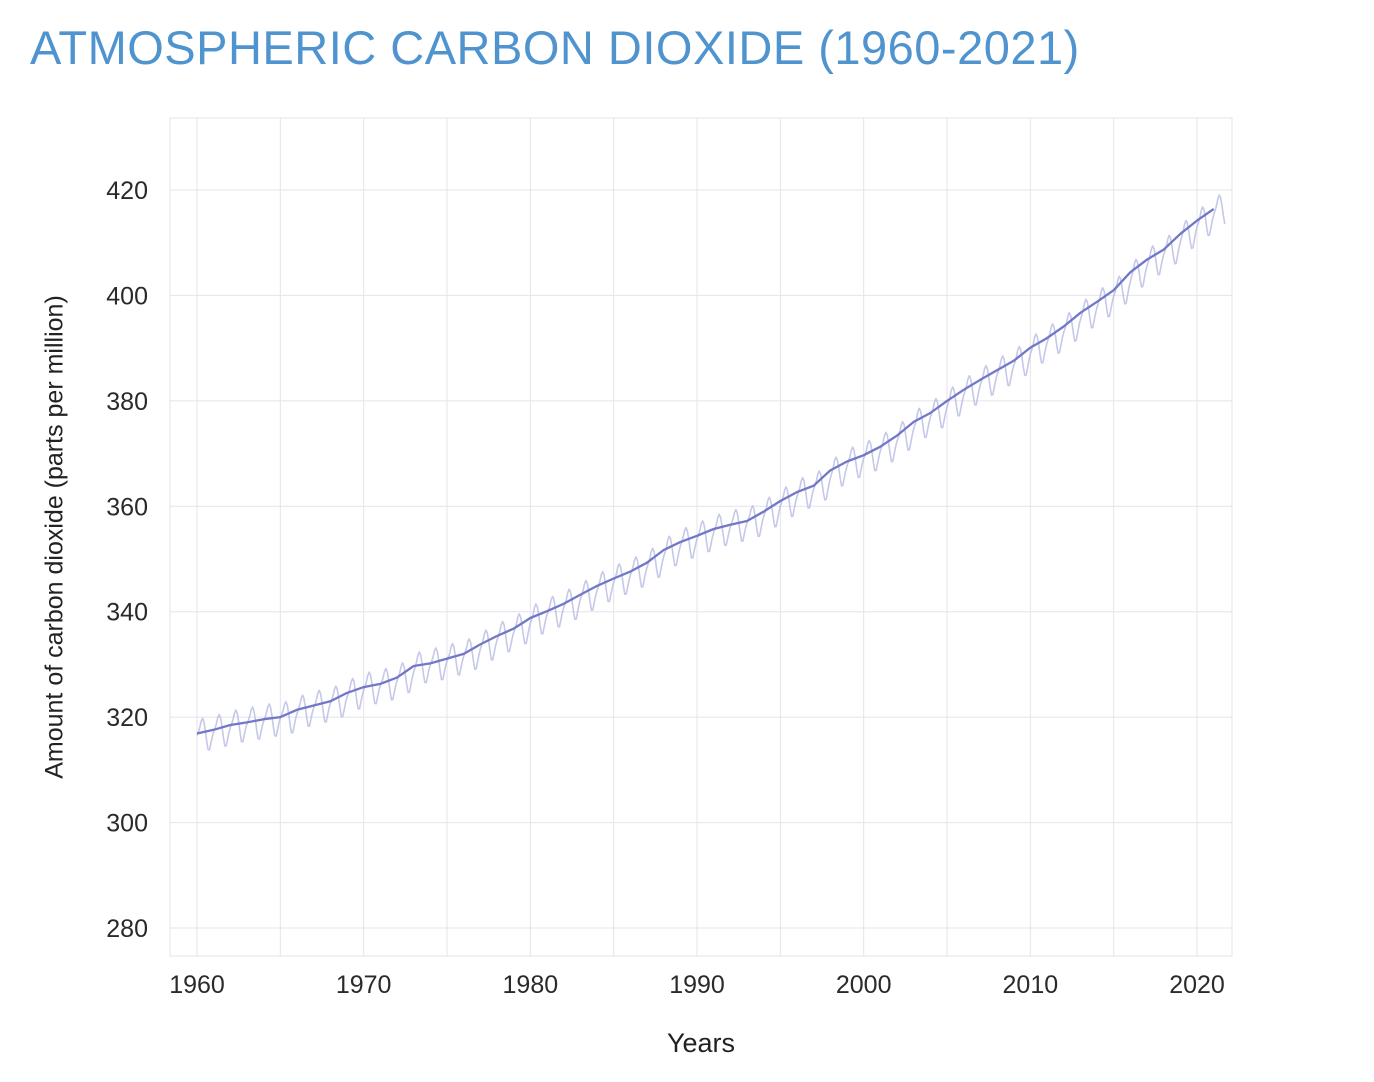  I want to click on x-tick-label: 2020, so click(1197, 985).